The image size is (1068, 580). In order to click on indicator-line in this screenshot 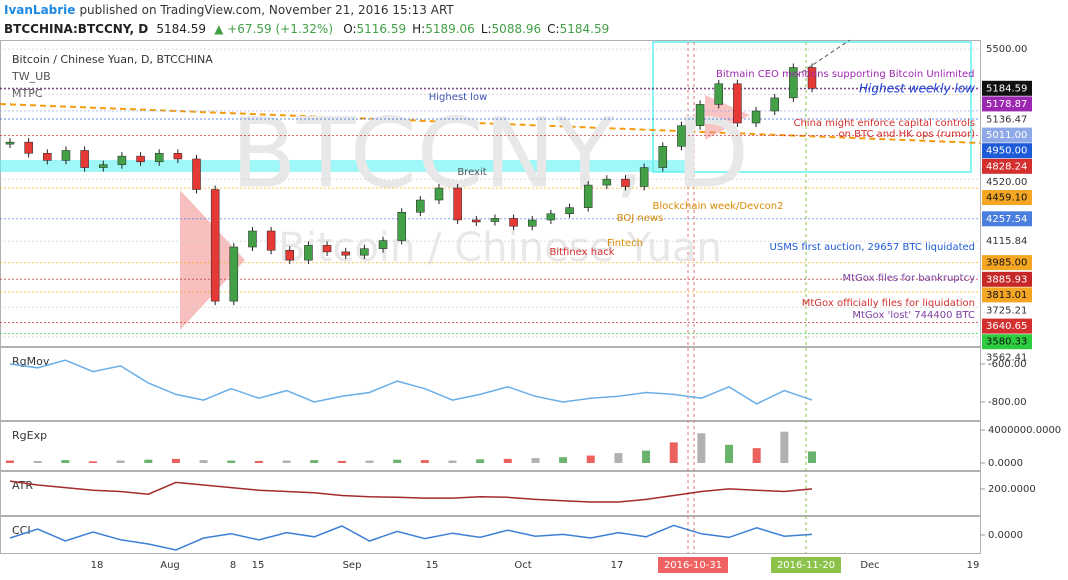, I will do `click(411, 382)`.